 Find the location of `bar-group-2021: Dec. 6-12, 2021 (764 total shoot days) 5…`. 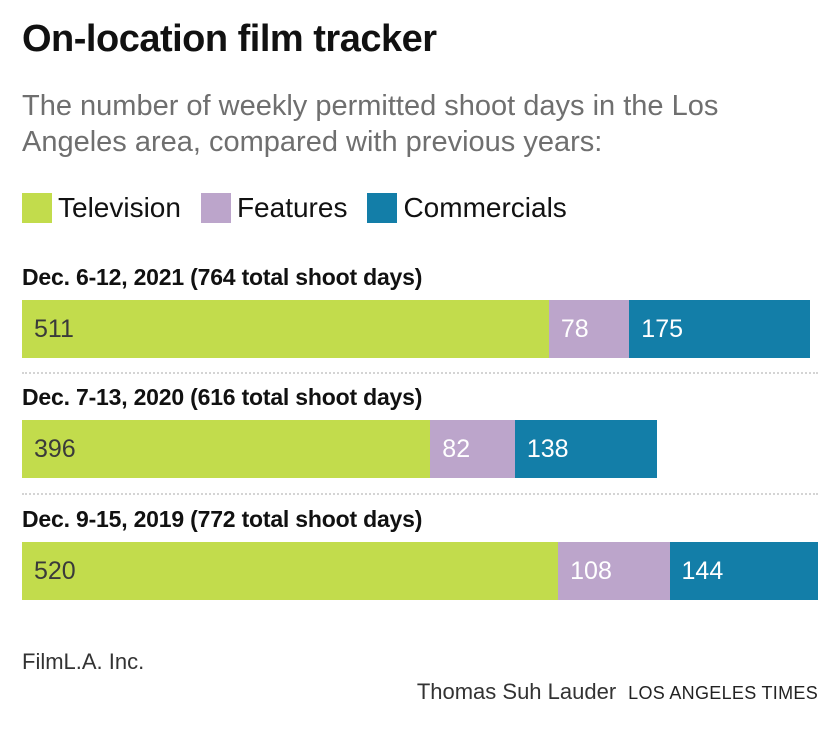

bar-group-2021: Dec. 6-12, 2021 (764 total shoot days) 5… is located at coordinates (420, 310).